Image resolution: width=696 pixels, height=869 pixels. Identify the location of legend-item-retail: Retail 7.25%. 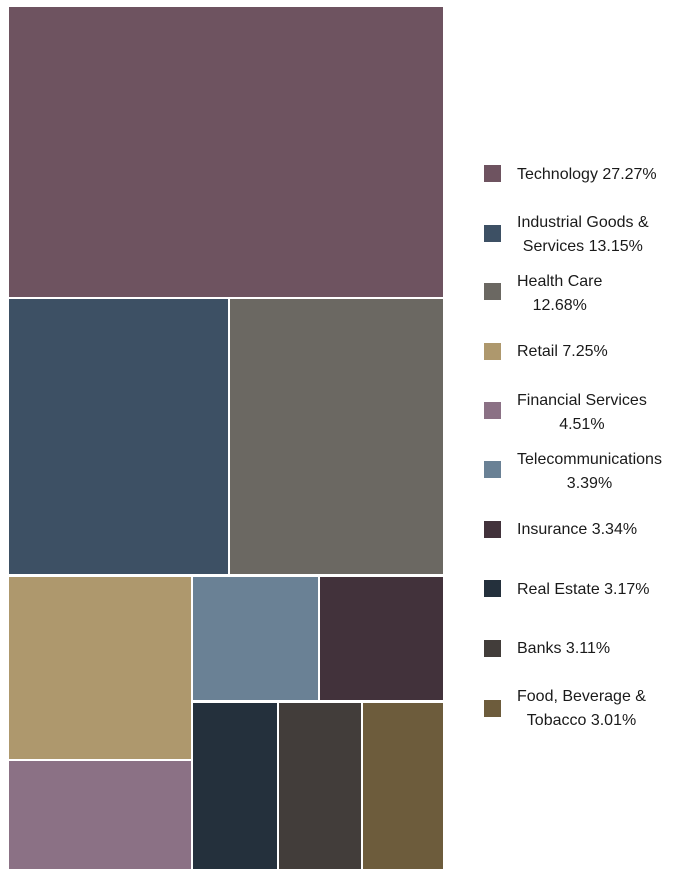
(546, 351).